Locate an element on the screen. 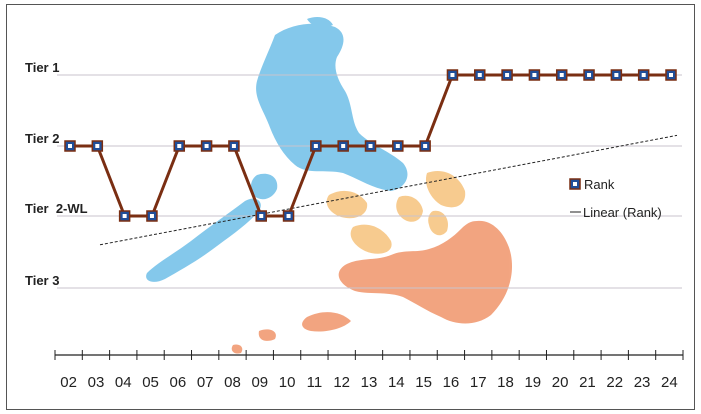 Image resolution: width=701 pixels, height=414 pixels. tier-label-2: Tier 2 is located at coordinates (42, 138).